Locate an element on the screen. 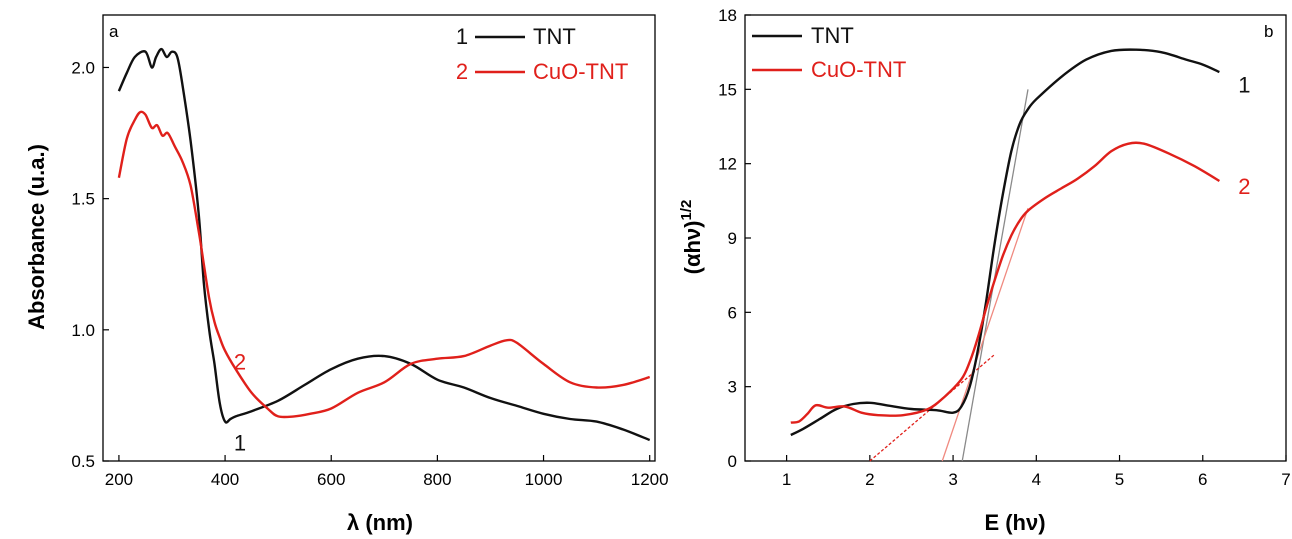 This screenshot has height=539, width=1292. panel-b-y-tick-label: 18 is located at coordinates (727, 15).